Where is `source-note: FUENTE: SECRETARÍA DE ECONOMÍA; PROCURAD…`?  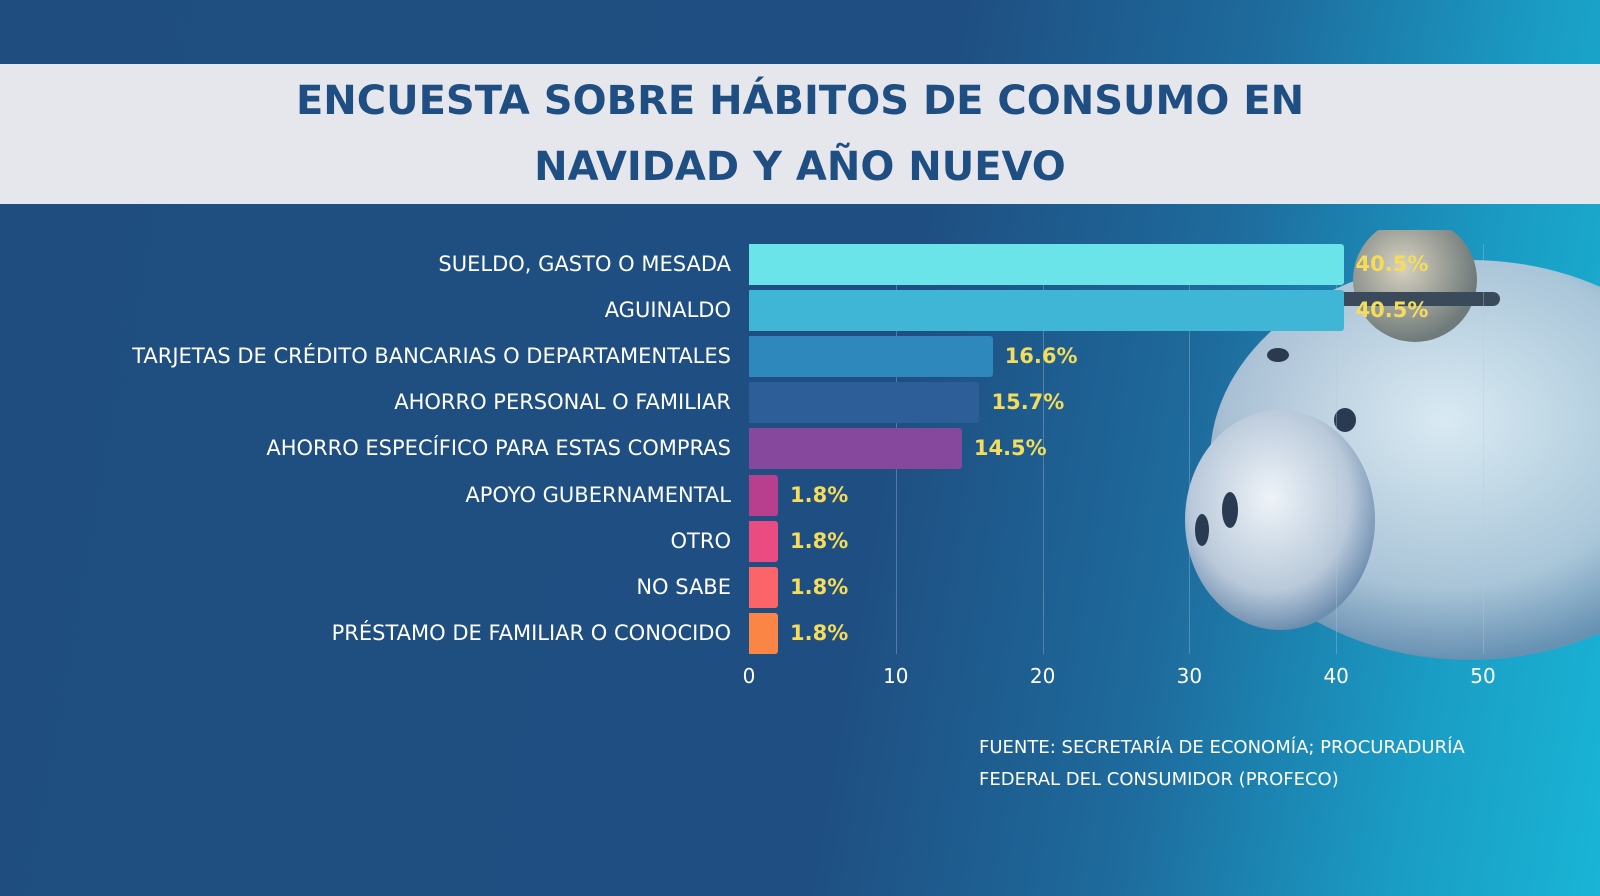
source-note: FUENTE: SECRETARÍA DE ECONOMÍA; PROCURAD… is located at coordinates (1222, 764).